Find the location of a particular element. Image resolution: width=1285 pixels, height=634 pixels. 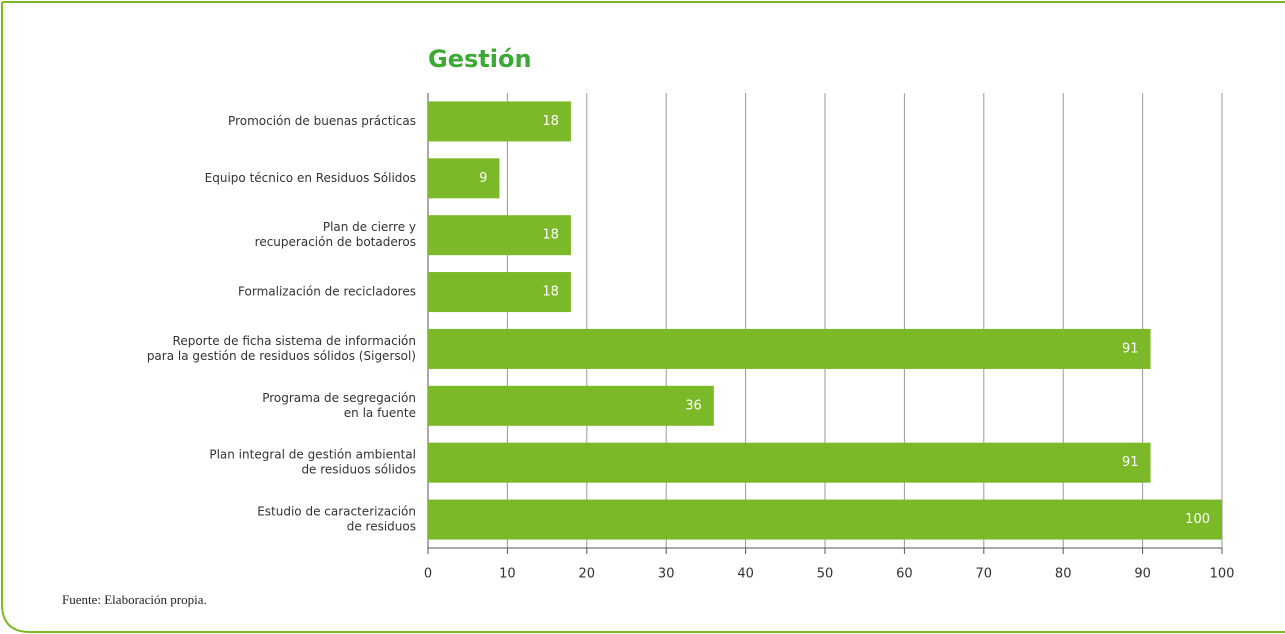

x-tick-label: 80 is located at coordinates (1063, 574).